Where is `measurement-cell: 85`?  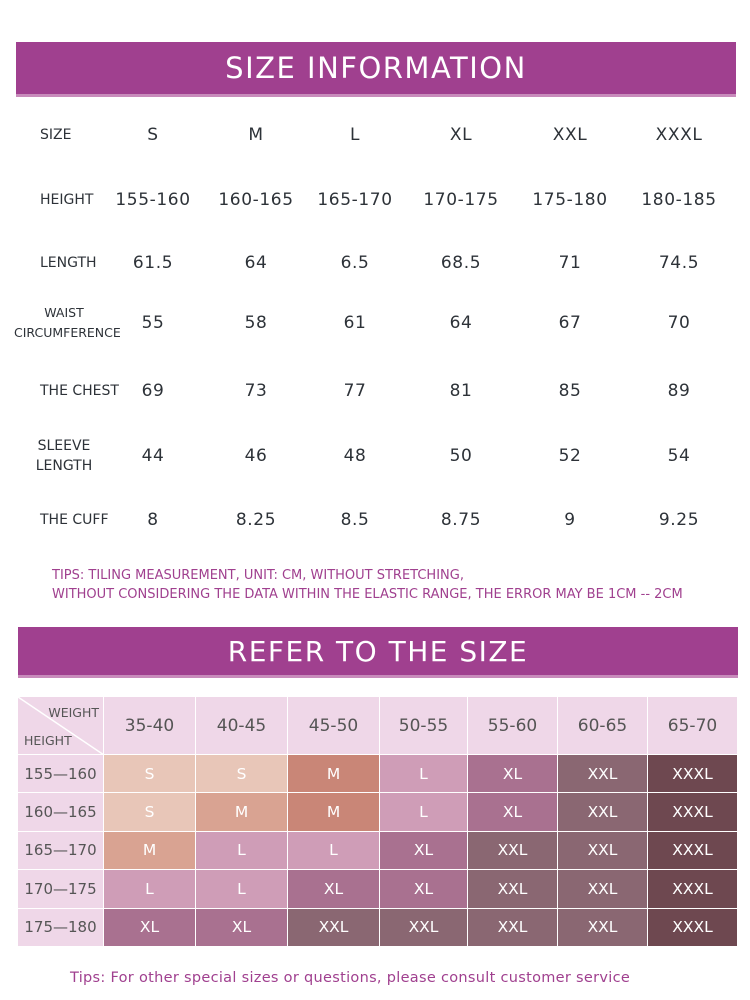 measurement-cell: 85 is located at coordinates (570, 391).